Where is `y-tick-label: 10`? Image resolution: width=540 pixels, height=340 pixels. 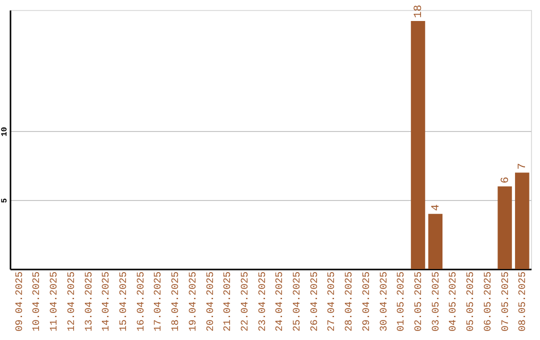 y-tick-label: 10 is located at coordinates (5, 131).